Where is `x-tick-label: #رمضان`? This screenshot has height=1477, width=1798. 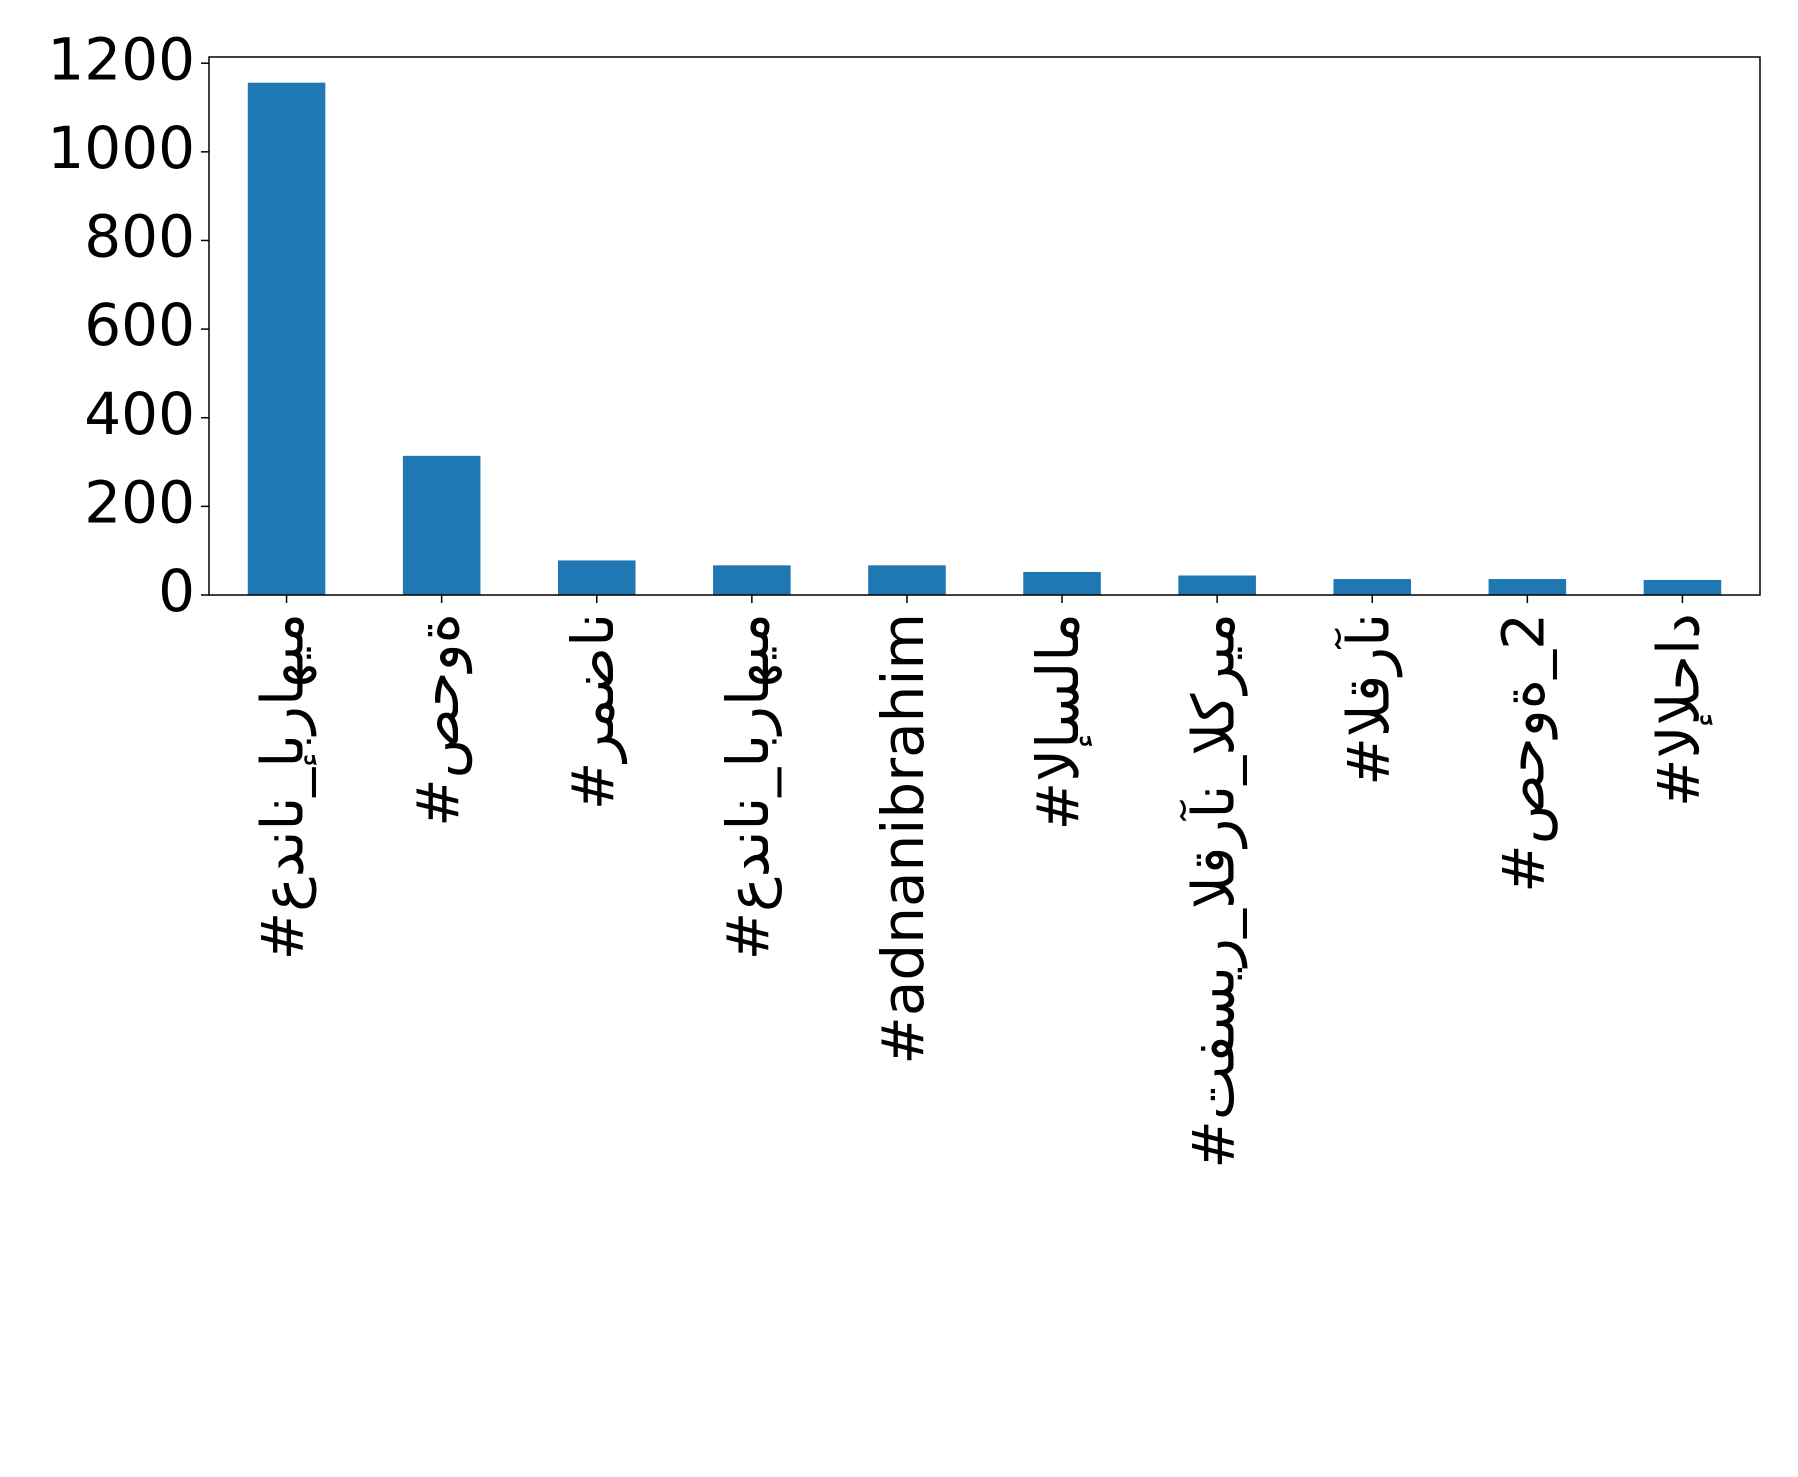
x-tick-label: #رمضان is located at coordinates (593, 711).